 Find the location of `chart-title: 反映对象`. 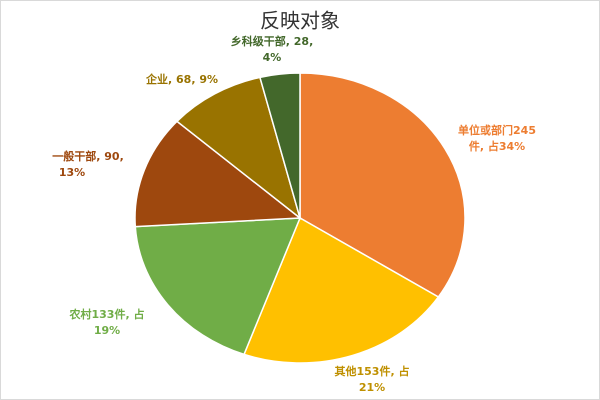

chart-title: 反映对象 is located at coordinates (300, 21).